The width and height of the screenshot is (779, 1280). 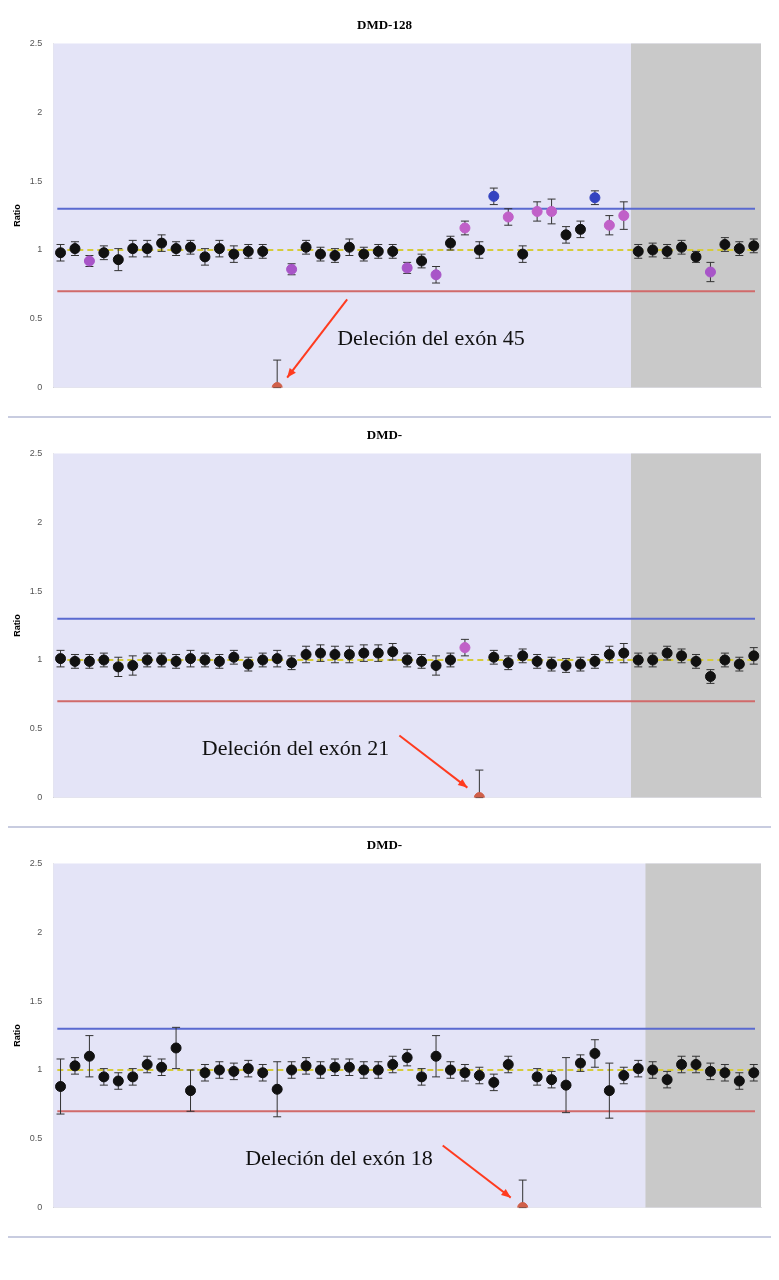 What do you see at coordinates (385, 25) in the screenshot?
I see `chart-title: DMD-128` at bounding box center [385, 25].